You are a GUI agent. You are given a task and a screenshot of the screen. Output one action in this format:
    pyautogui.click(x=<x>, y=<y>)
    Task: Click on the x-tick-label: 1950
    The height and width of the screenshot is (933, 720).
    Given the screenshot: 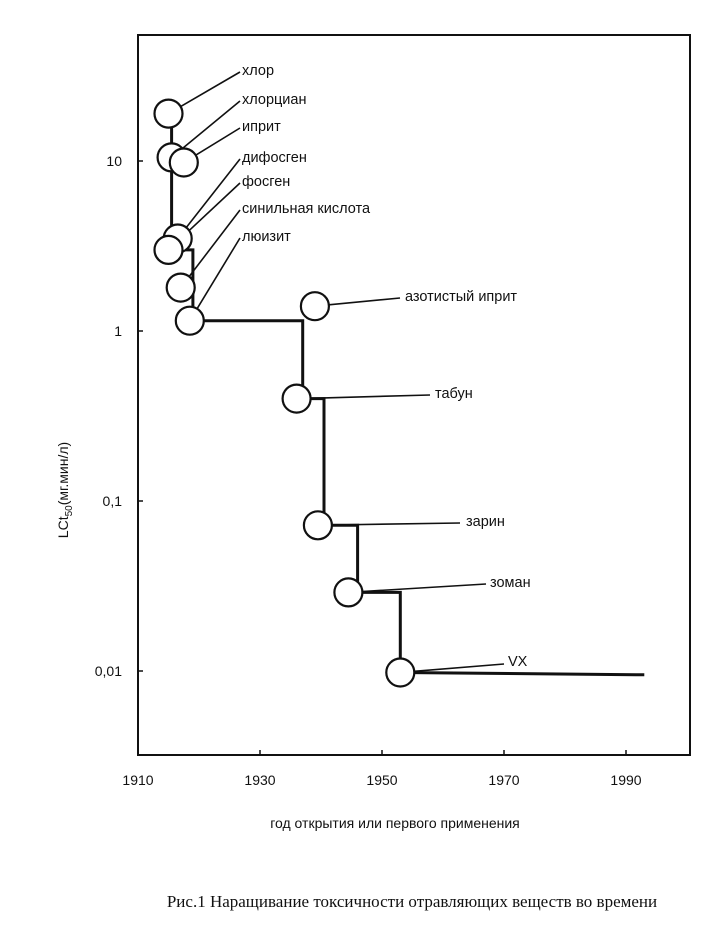 What is the action you would take?
    pyautogui.click(x=381, y=780)
    